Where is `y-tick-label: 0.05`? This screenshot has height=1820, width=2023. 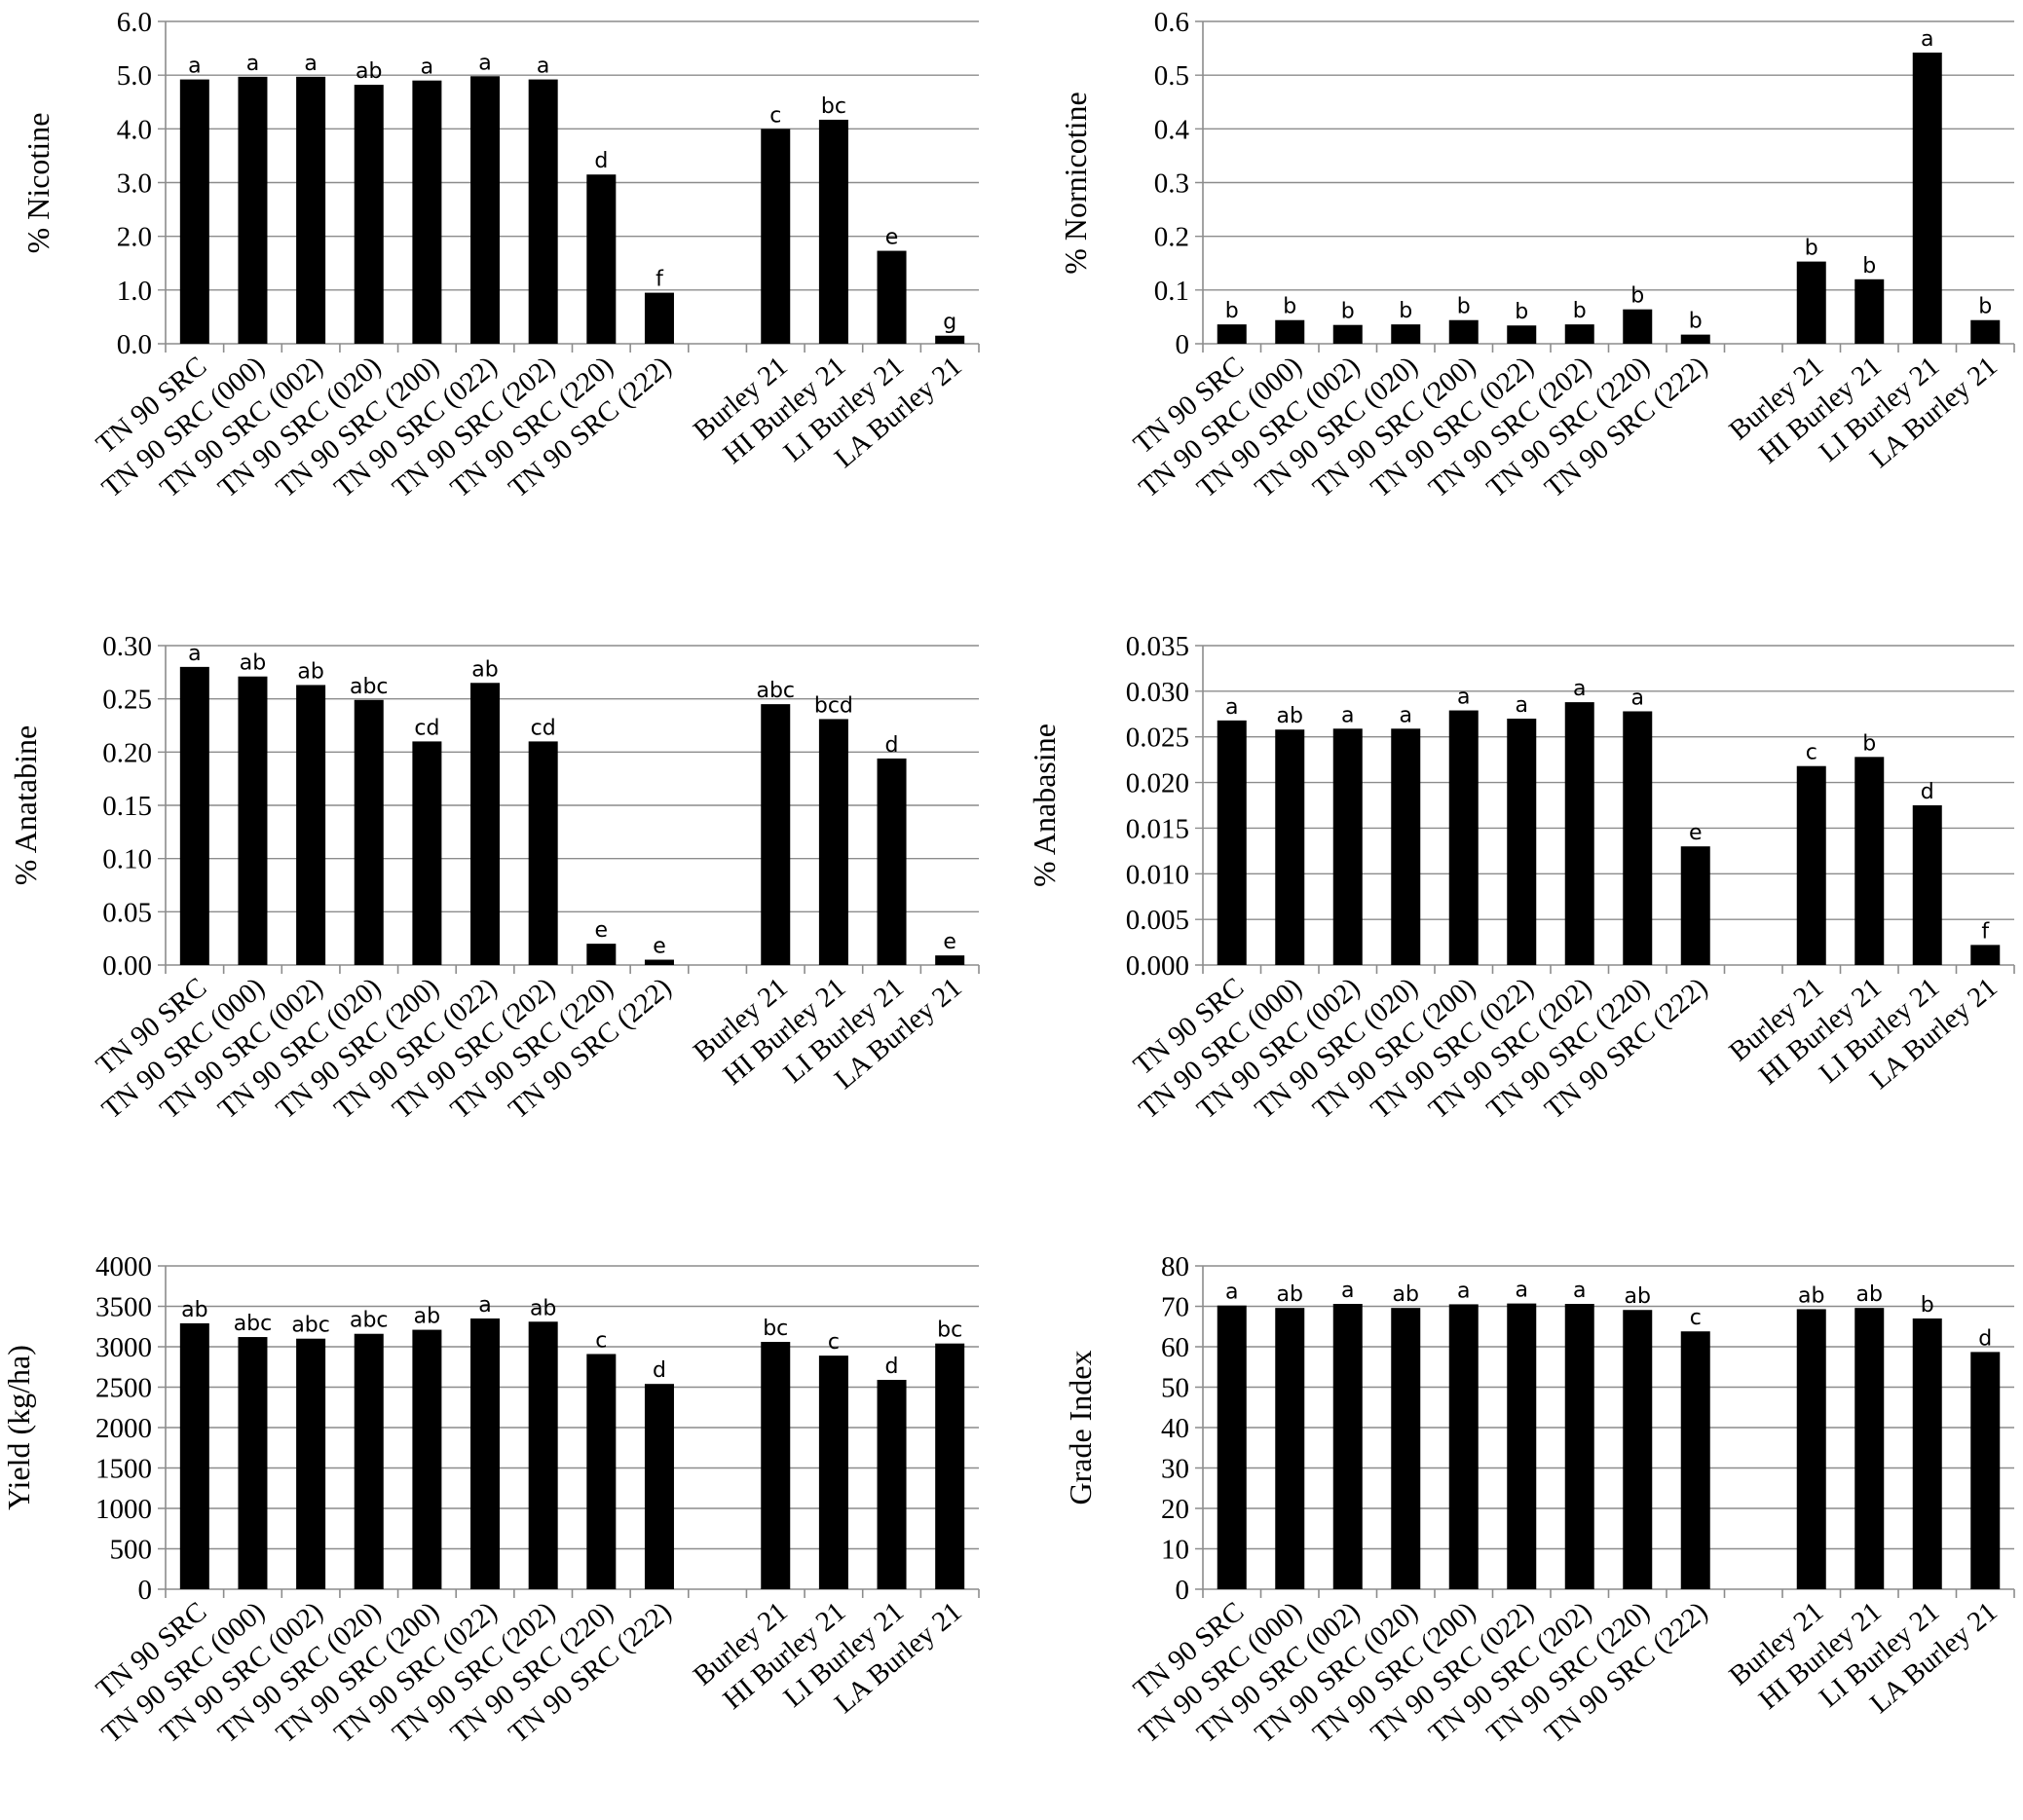 y-tick-label: 0.05 is located at coordinates (127, 912).